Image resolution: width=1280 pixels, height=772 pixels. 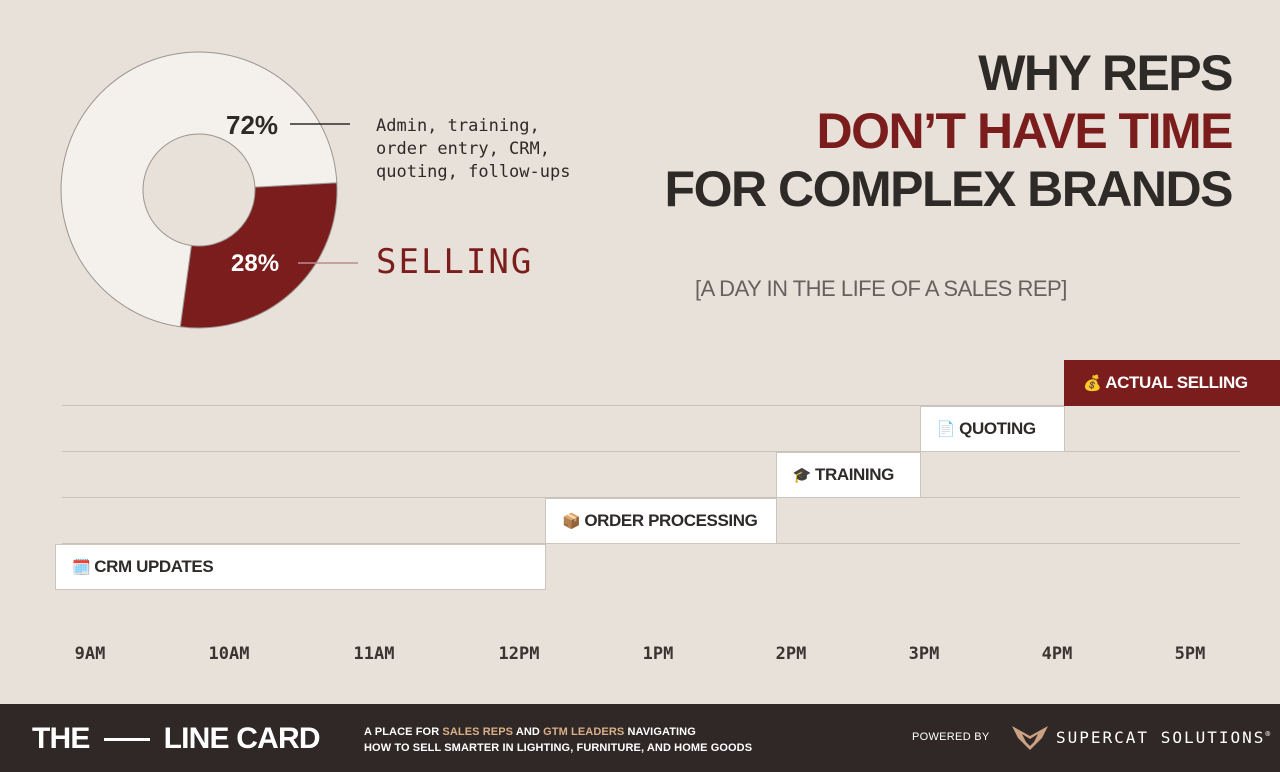 What do you see at coordinates (854, 474) in the screenshot?
I see `task-label: TRAINING` at bounding box center [854, 474].